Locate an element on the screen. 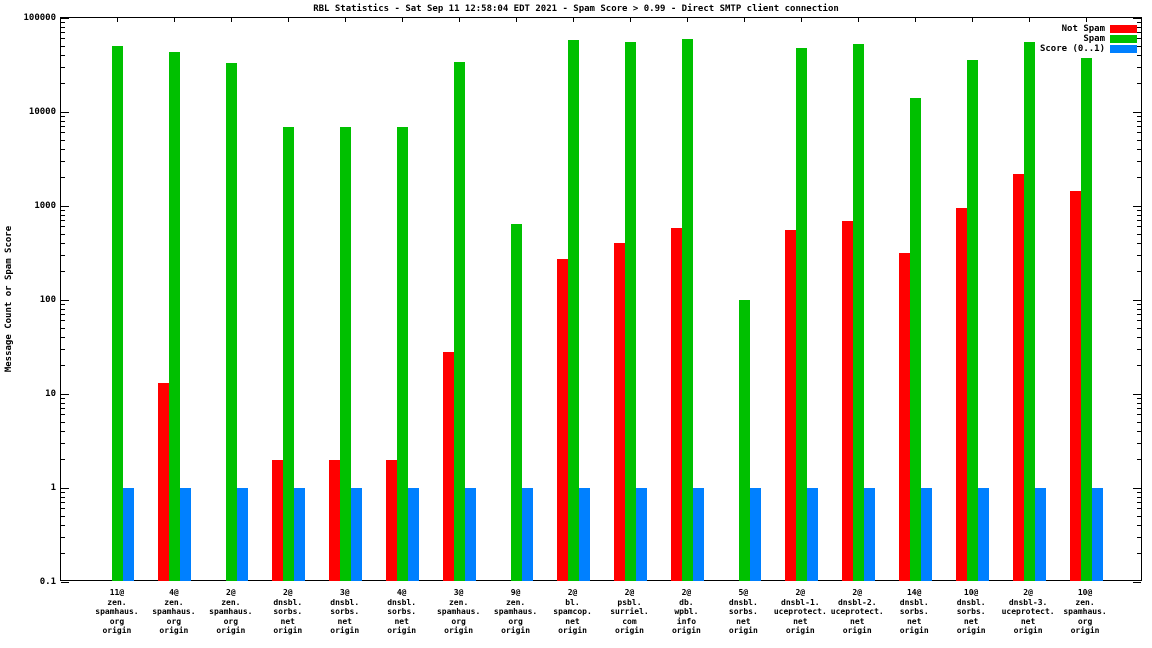 The image size is (1152, 648). legend-item: Not Spam is located at coordinates (1088, 29).